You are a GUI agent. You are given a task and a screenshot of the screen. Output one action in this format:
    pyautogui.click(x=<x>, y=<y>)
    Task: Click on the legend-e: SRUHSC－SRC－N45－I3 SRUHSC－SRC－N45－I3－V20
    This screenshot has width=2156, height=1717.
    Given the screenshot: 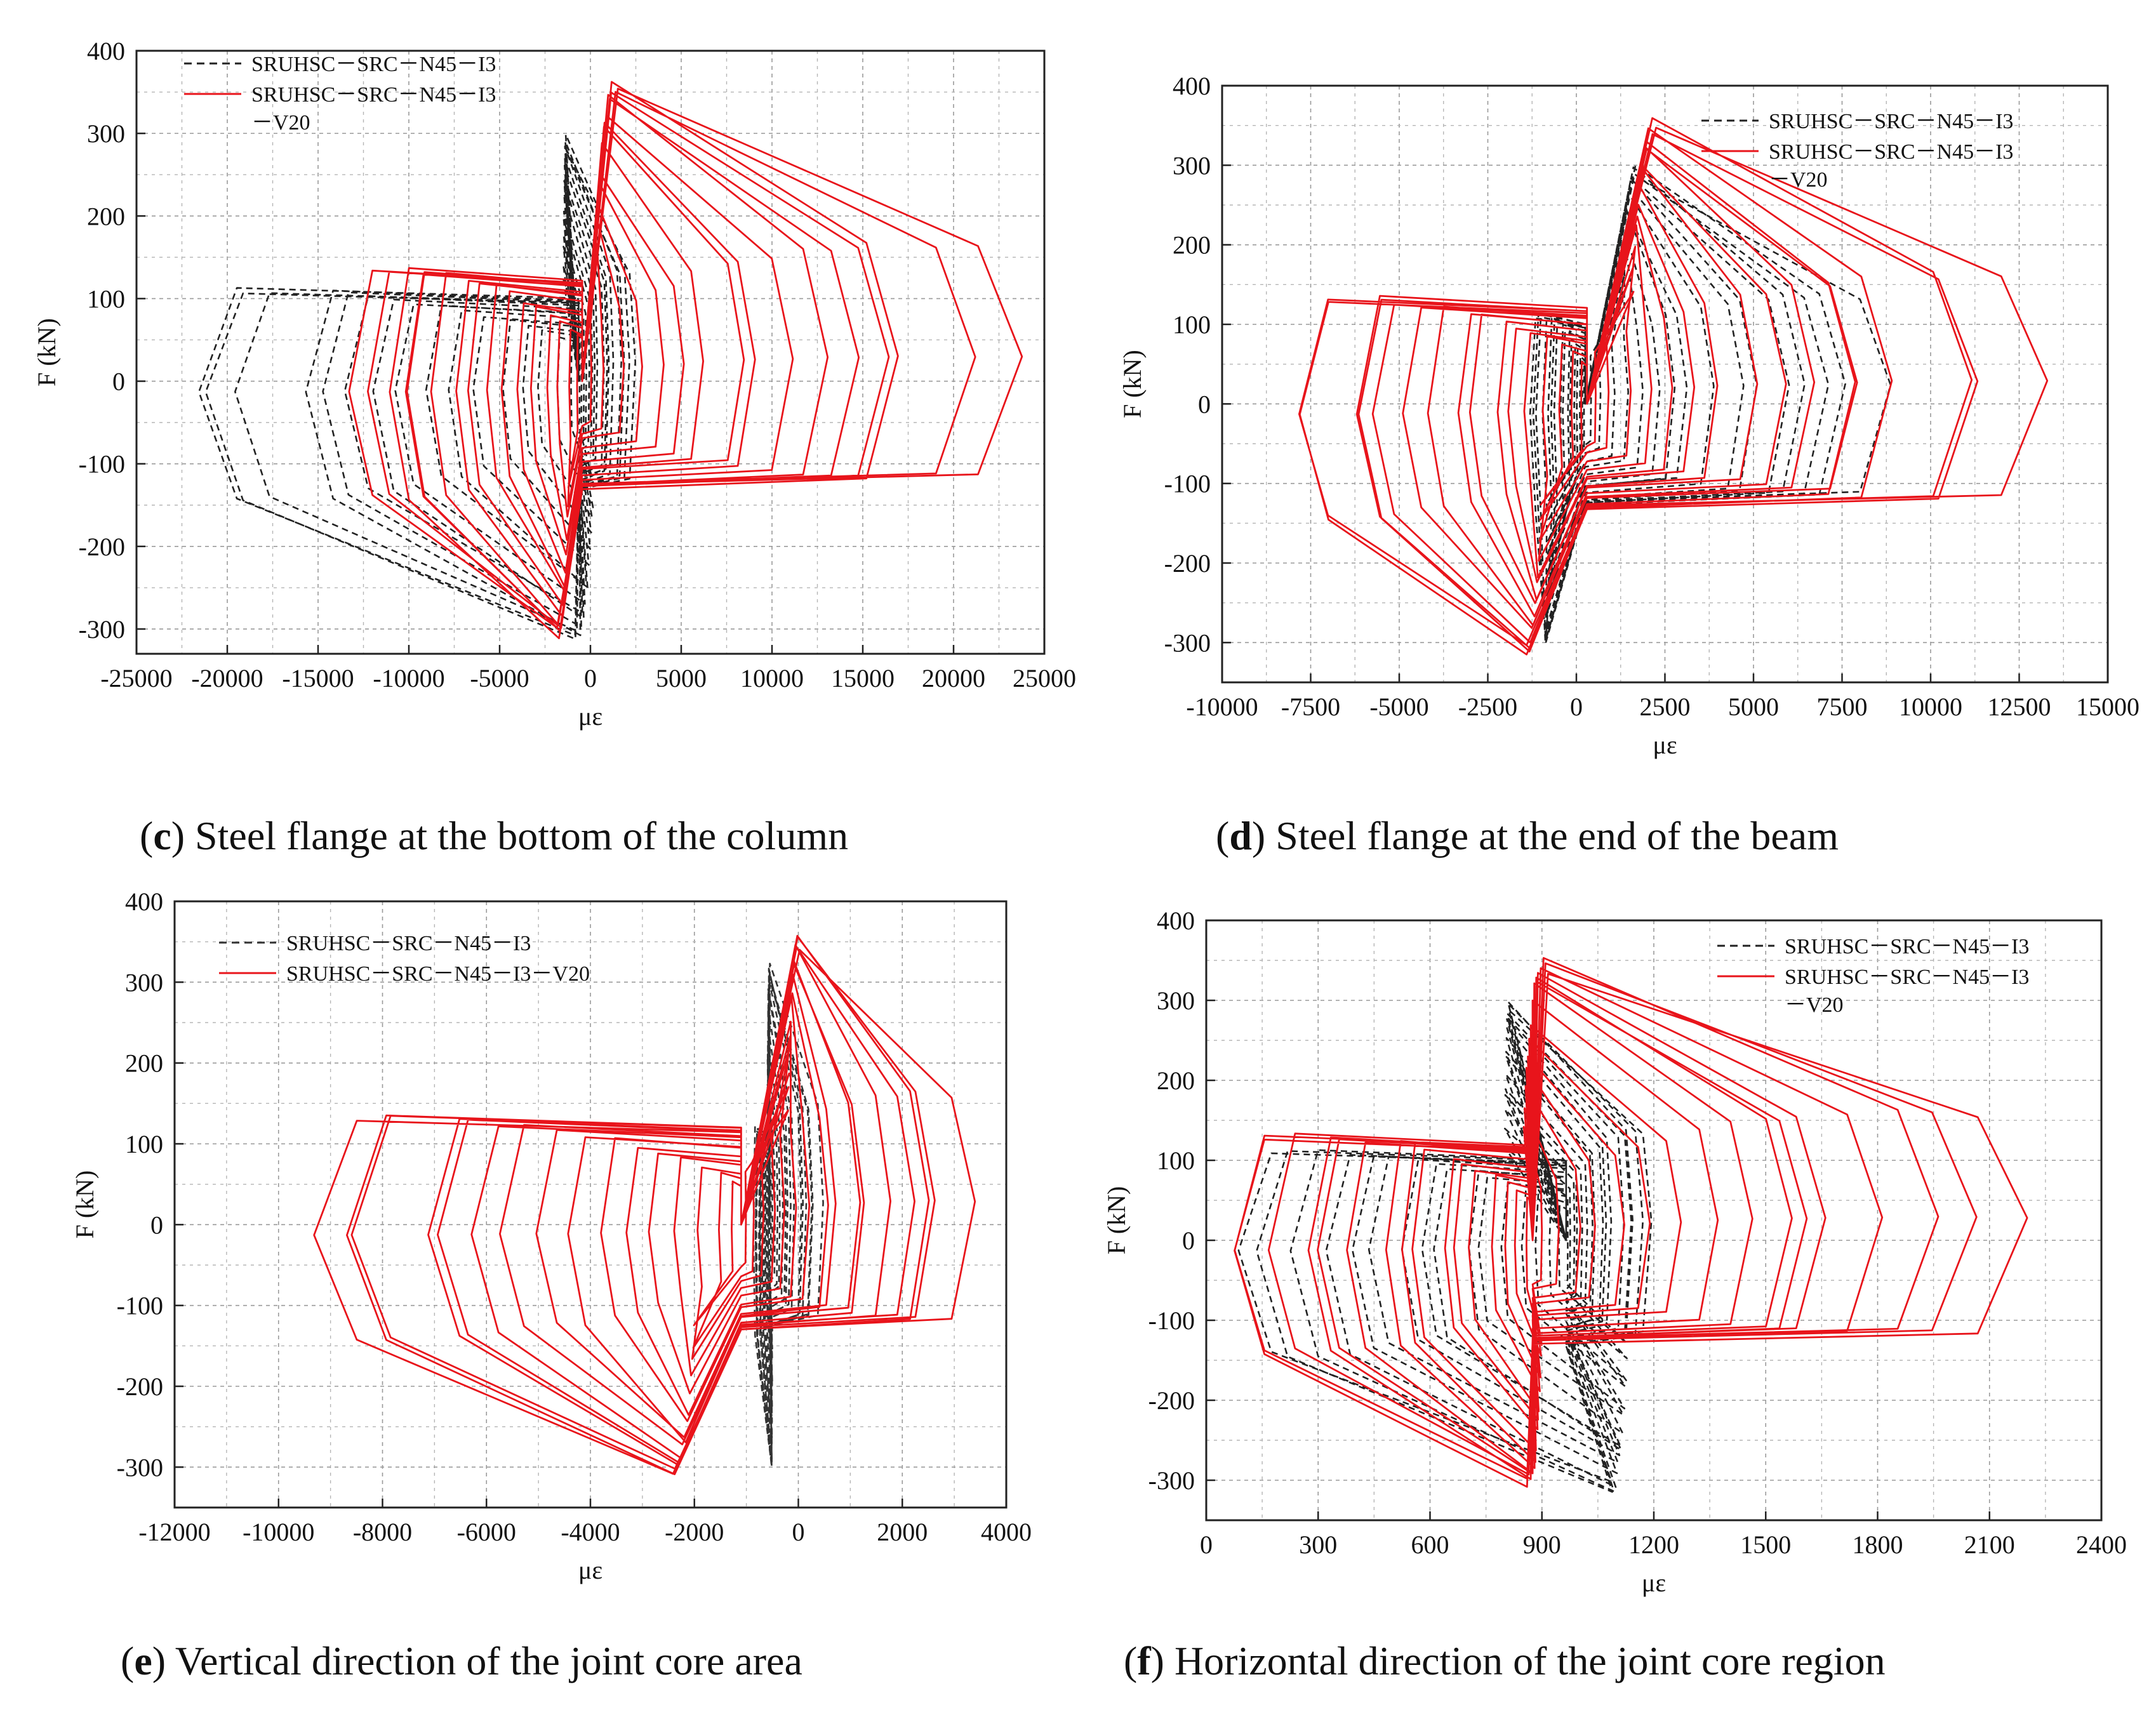 What is the action you would take?
    pyautogui.click(x=404, y=959)
    